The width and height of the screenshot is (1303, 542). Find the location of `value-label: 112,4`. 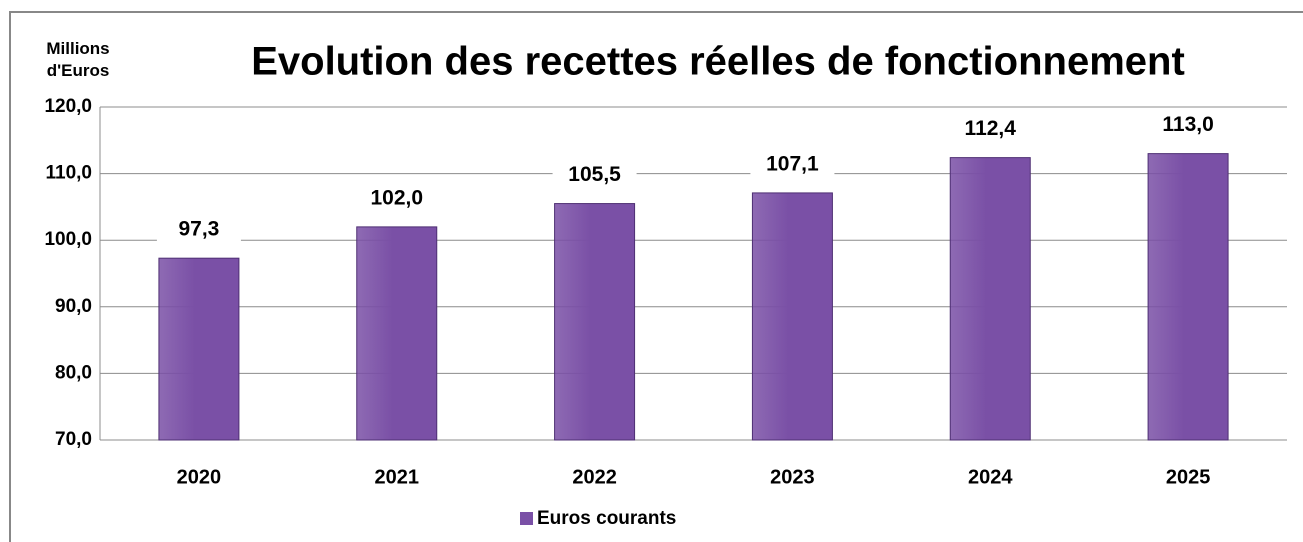

value-label: 112,4 is located at coordinates (991, 128).